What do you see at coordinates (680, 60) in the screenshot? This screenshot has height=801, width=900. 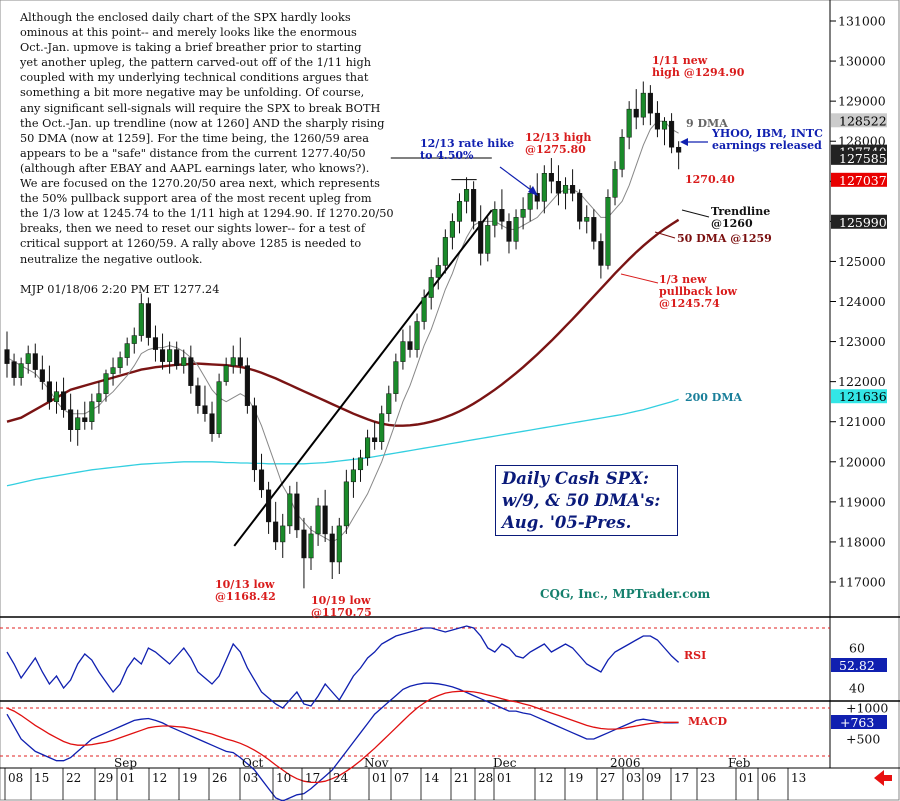 I see `annotation-label: 1/11 new` at bounding box center [680, 60].